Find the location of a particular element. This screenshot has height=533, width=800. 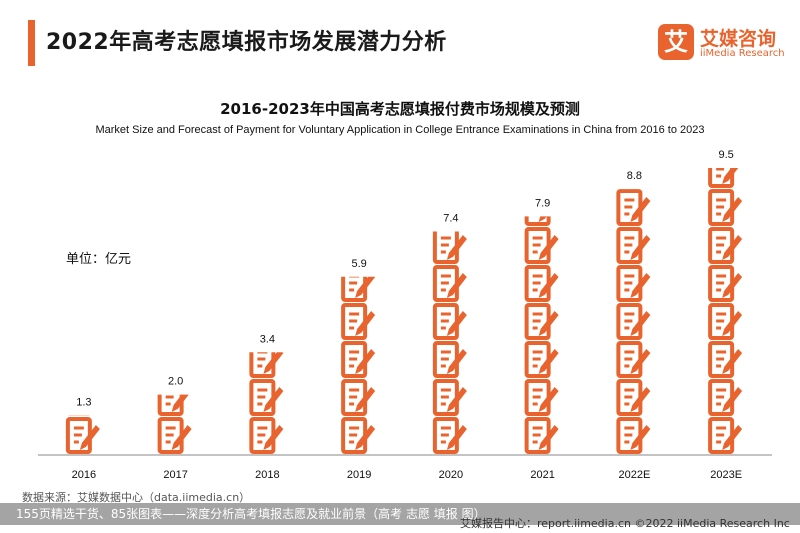

logo-glyph: 艾 is located at coordinates (676, 42).